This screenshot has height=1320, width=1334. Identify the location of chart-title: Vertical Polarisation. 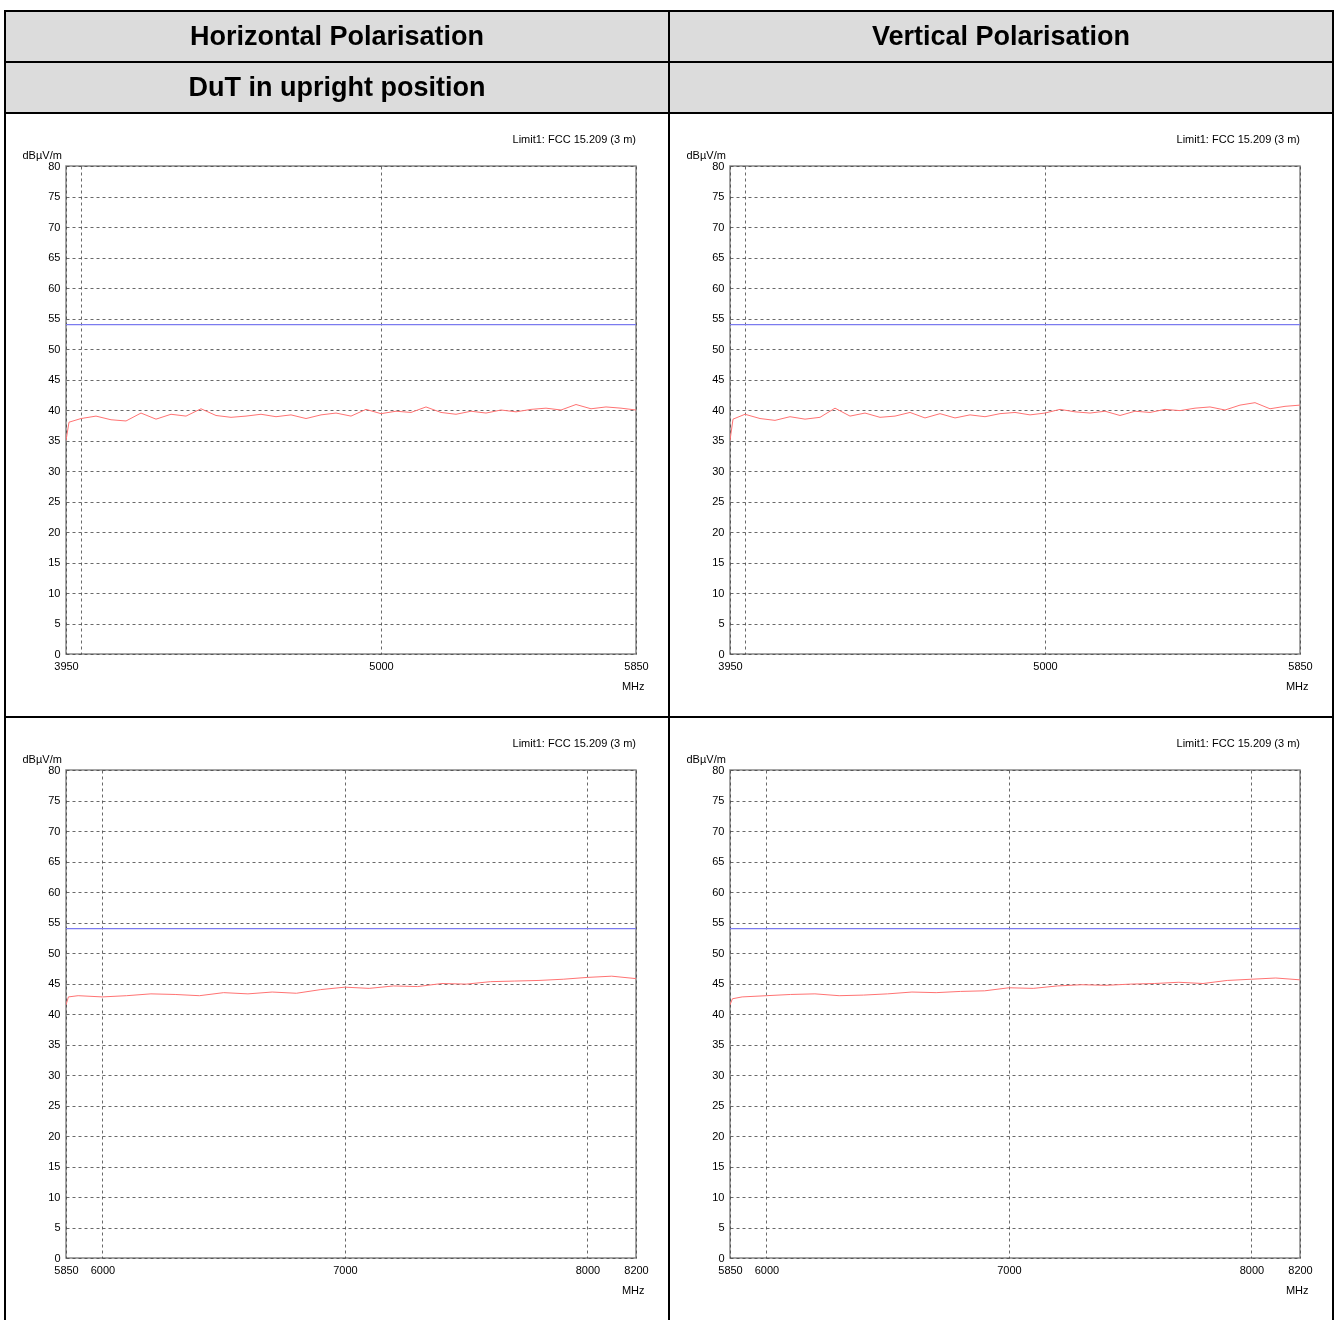
(1002, 37).